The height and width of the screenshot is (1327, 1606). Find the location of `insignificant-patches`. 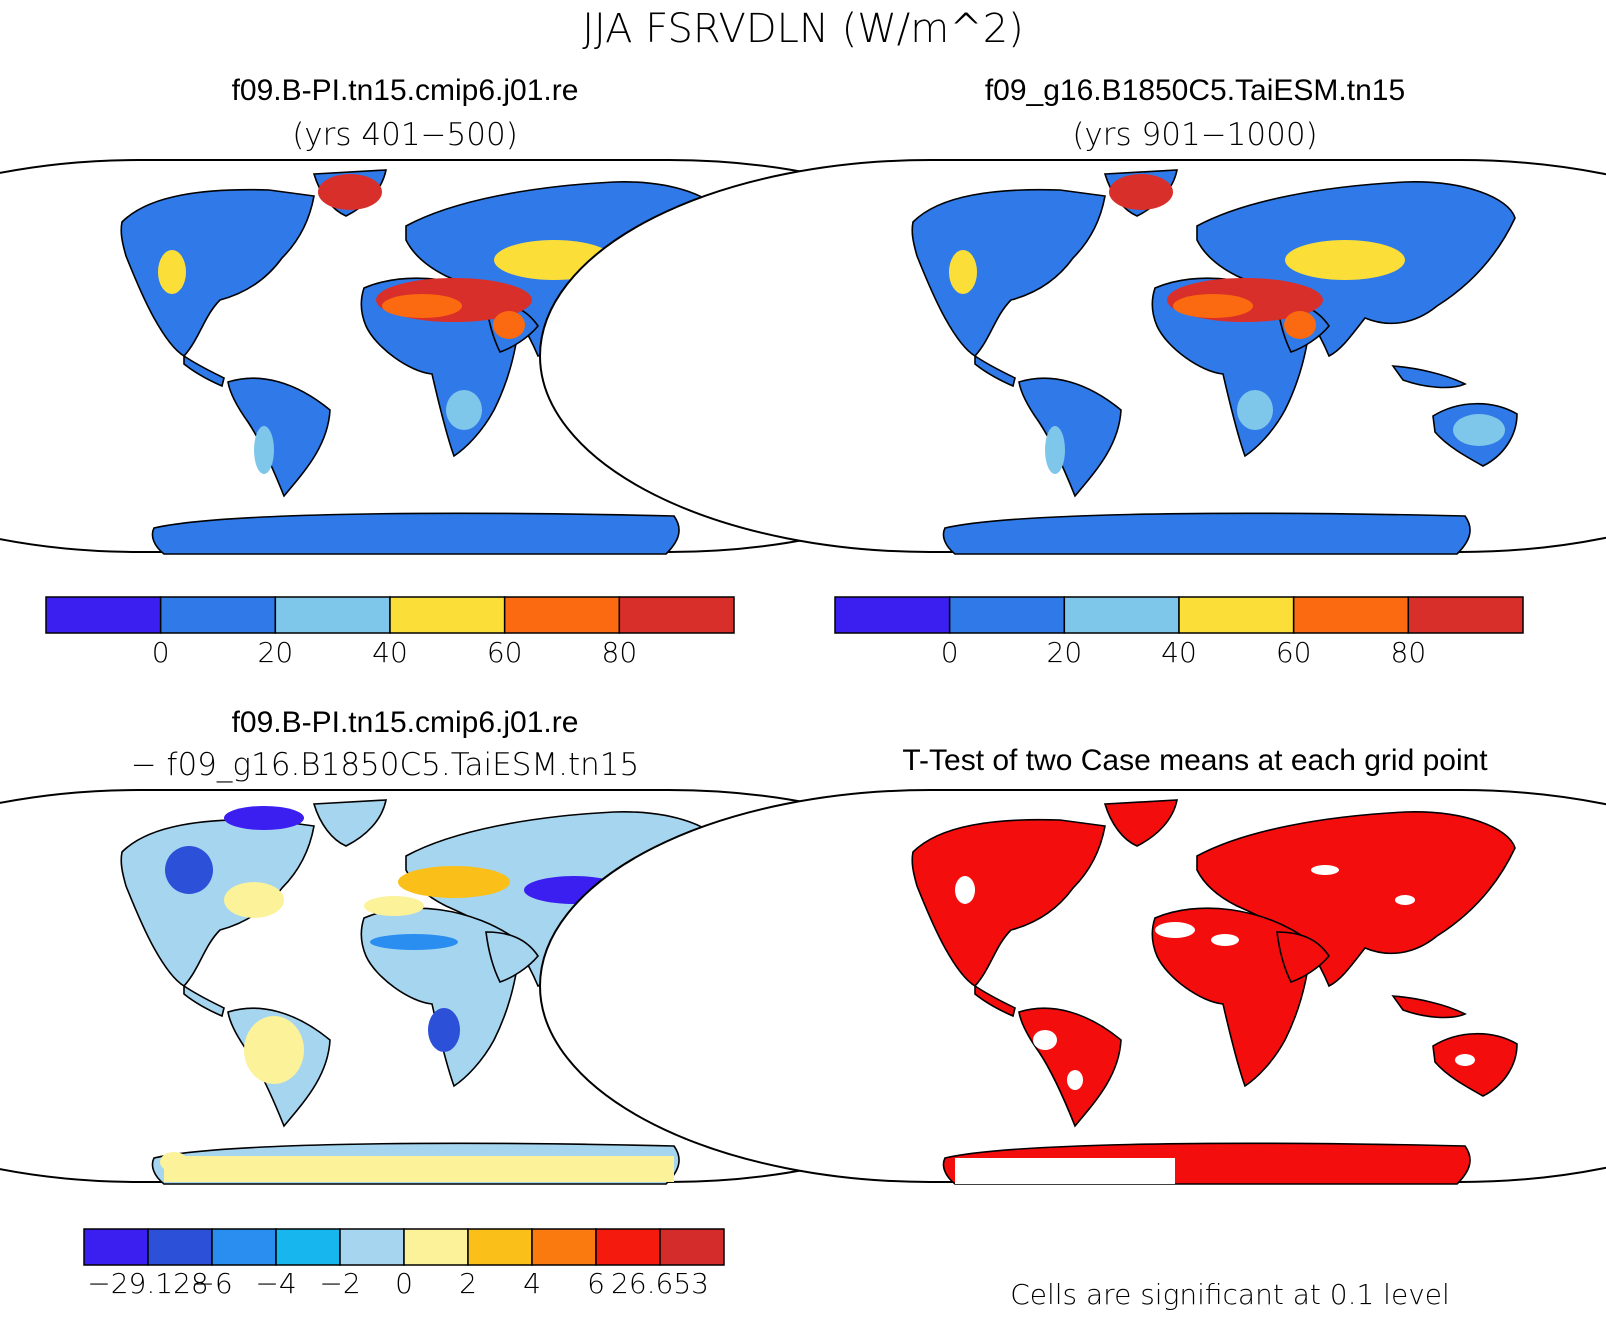

insignificant-patches is located at coordinates (1215, 1024).